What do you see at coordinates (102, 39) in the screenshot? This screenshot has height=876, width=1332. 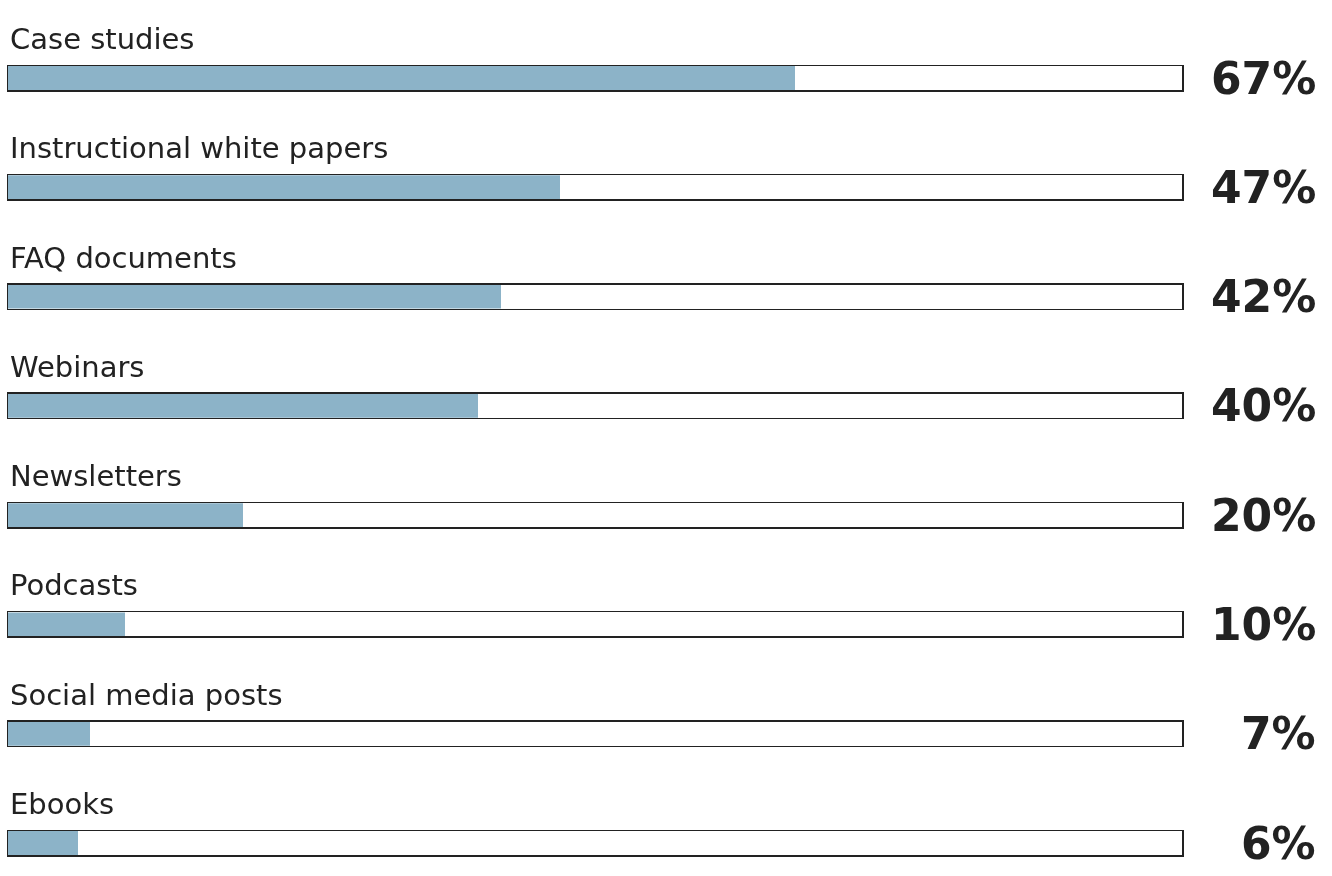 I see `y-tick-label: Case studies` at bounding box center [102, 39].